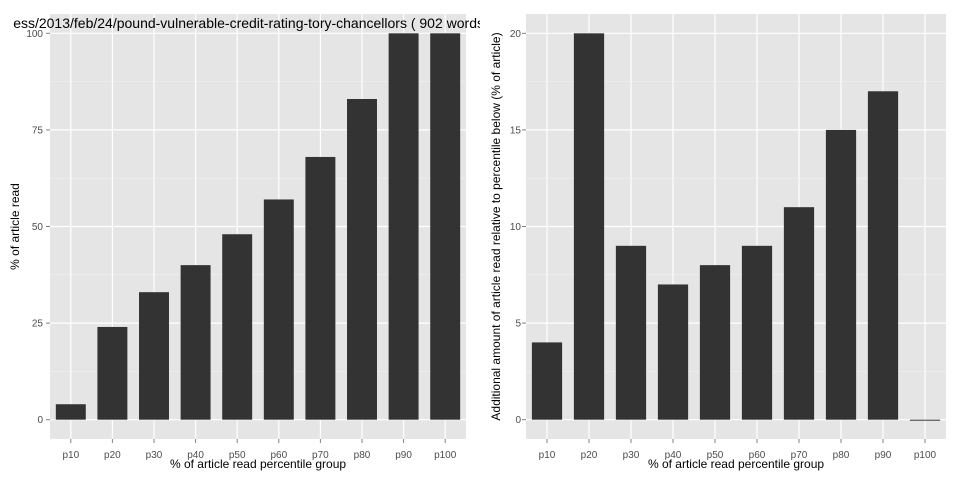  Describe the element at coordinates (34, 34) in the screenshot. I see `y-tick-label: 100` at that location.